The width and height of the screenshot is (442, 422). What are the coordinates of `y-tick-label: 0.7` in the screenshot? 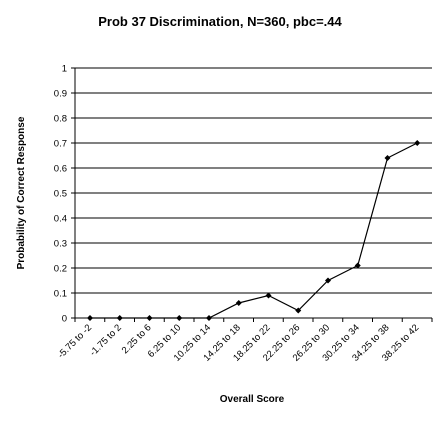 It's located at (60, 144).